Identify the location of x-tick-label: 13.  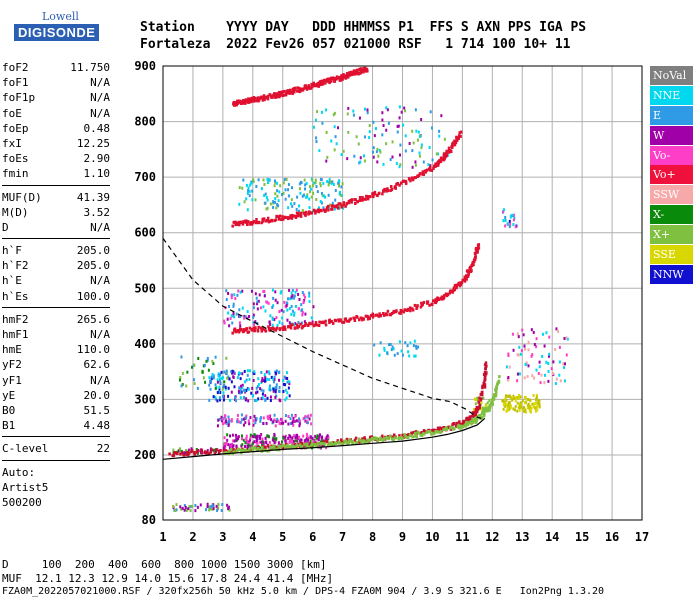
(522, 537).